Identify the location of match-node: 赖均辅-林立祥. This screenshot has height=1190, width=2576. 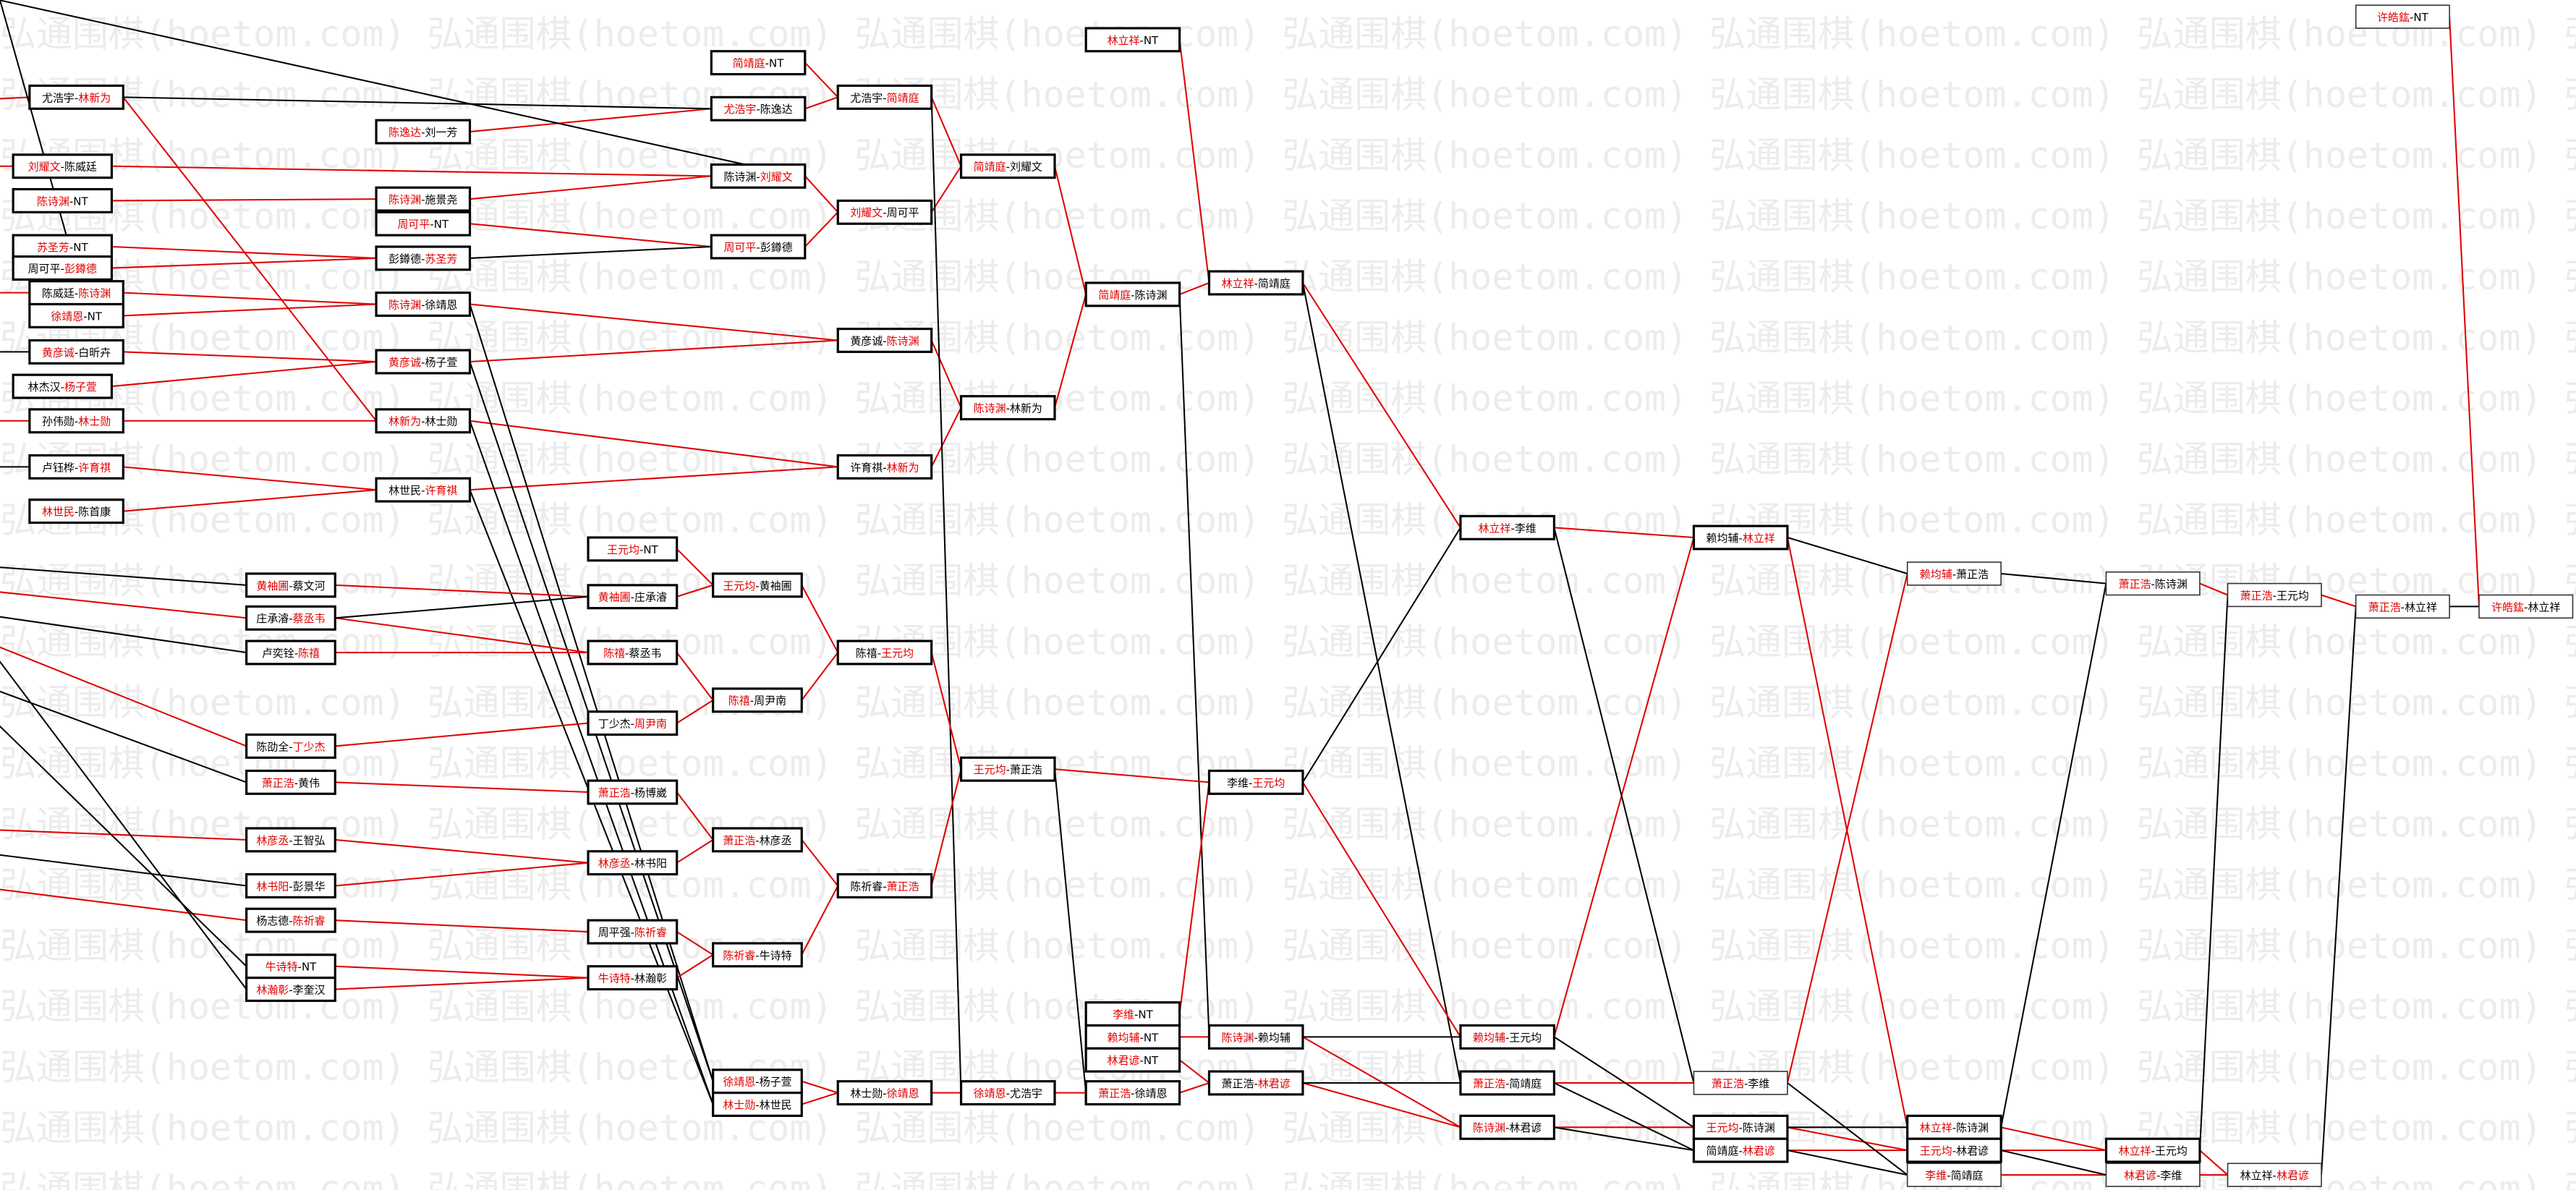
(1740, 537).